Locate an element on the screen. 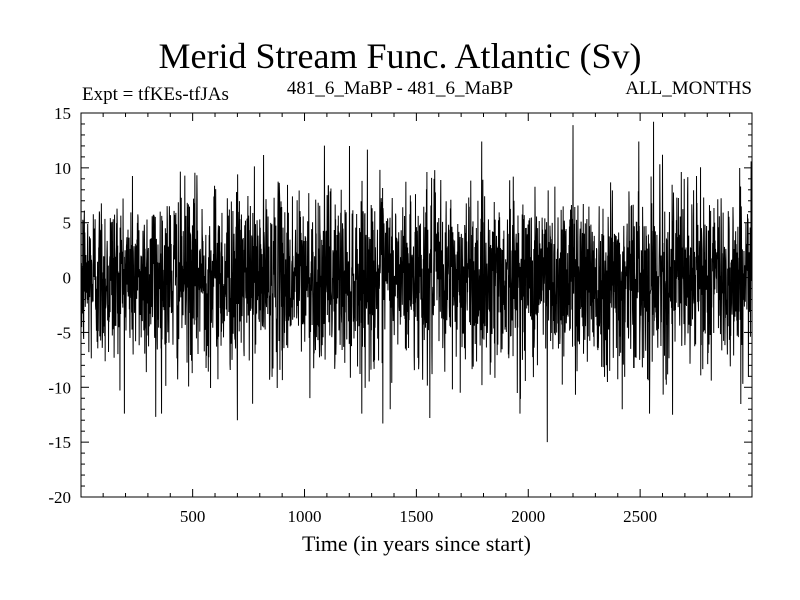  y-tick-label: 5 is located at coordinates (67, 223).